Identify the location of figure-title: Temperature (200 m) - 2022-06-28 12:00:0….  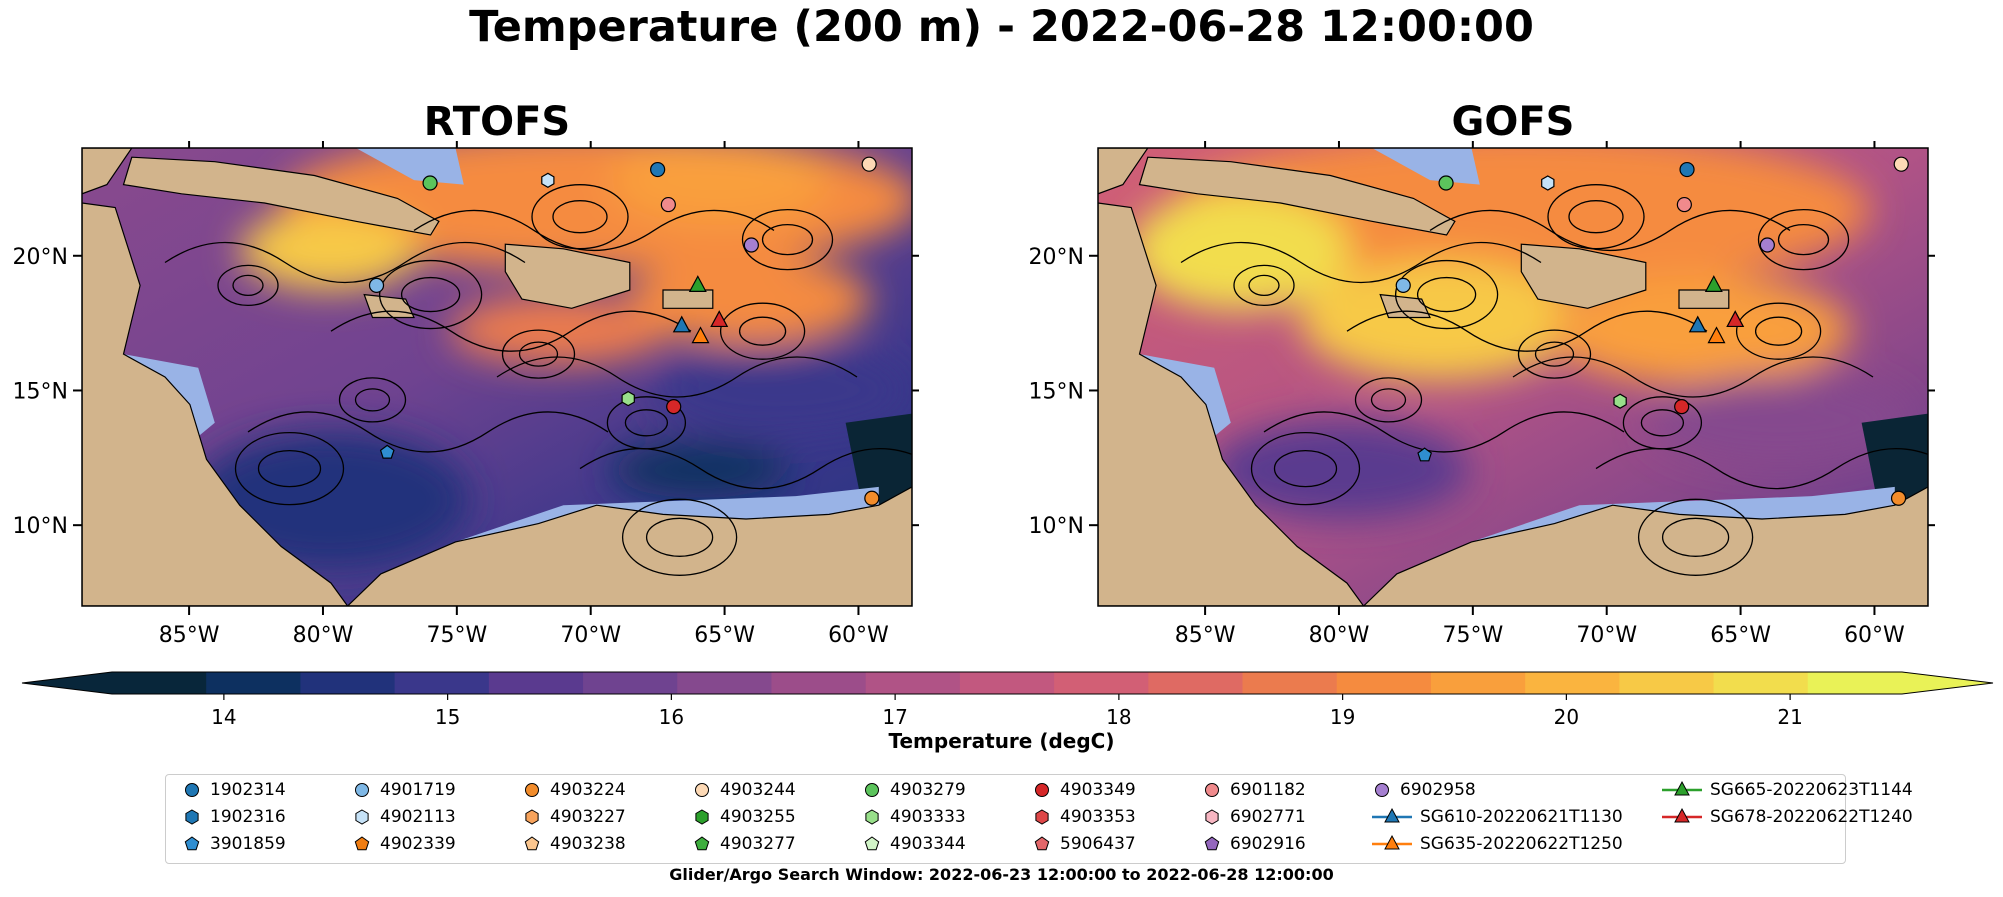
(1001, 27).